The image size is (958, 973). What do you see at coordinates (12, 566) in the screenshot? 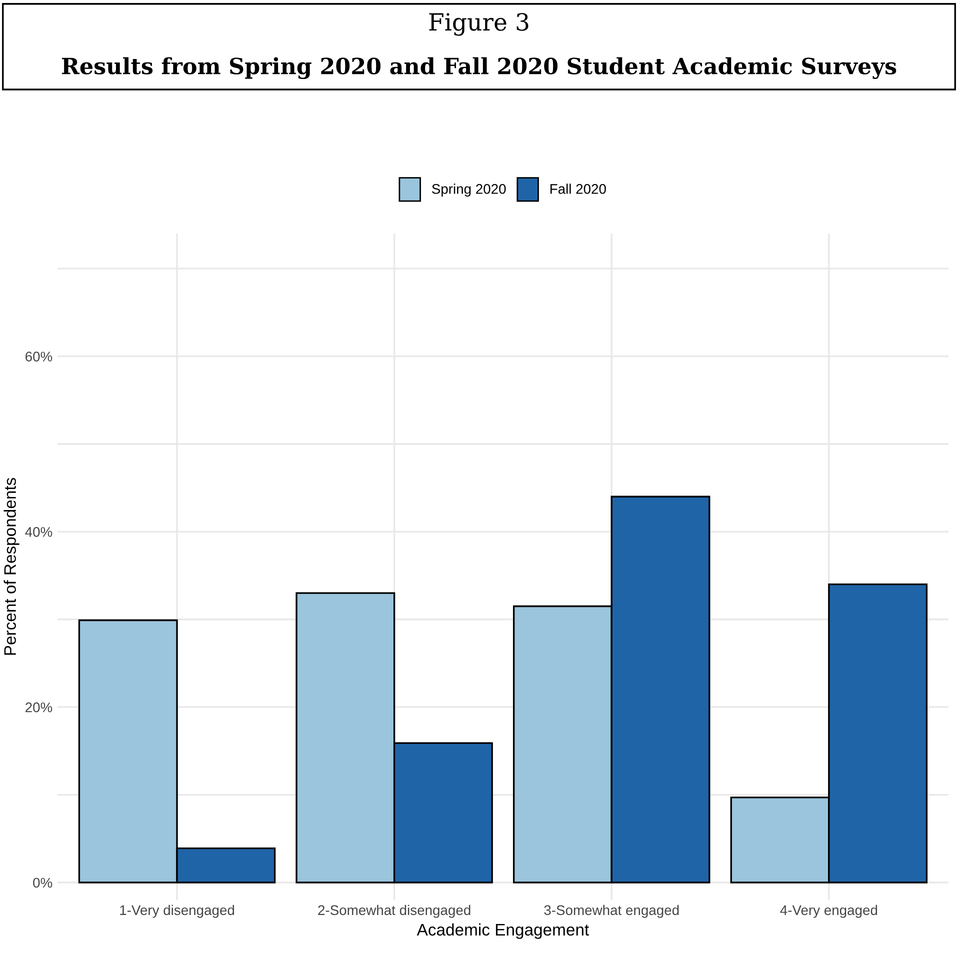
I see `y-axis-title: Percent of Respondents` at bounding box center [12, 566].